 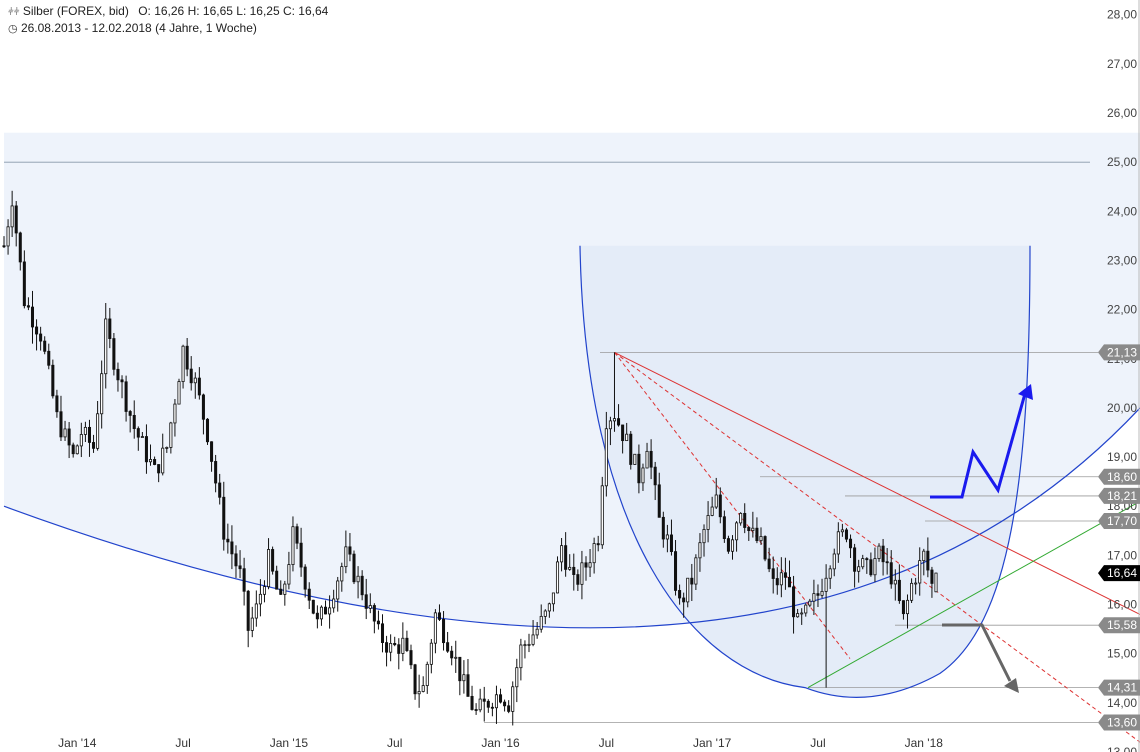 What do you see at coordinates (1122, 654) in the screenshot?
I see `price-tick-label: 15,00` at bounding box center [1122, 654].